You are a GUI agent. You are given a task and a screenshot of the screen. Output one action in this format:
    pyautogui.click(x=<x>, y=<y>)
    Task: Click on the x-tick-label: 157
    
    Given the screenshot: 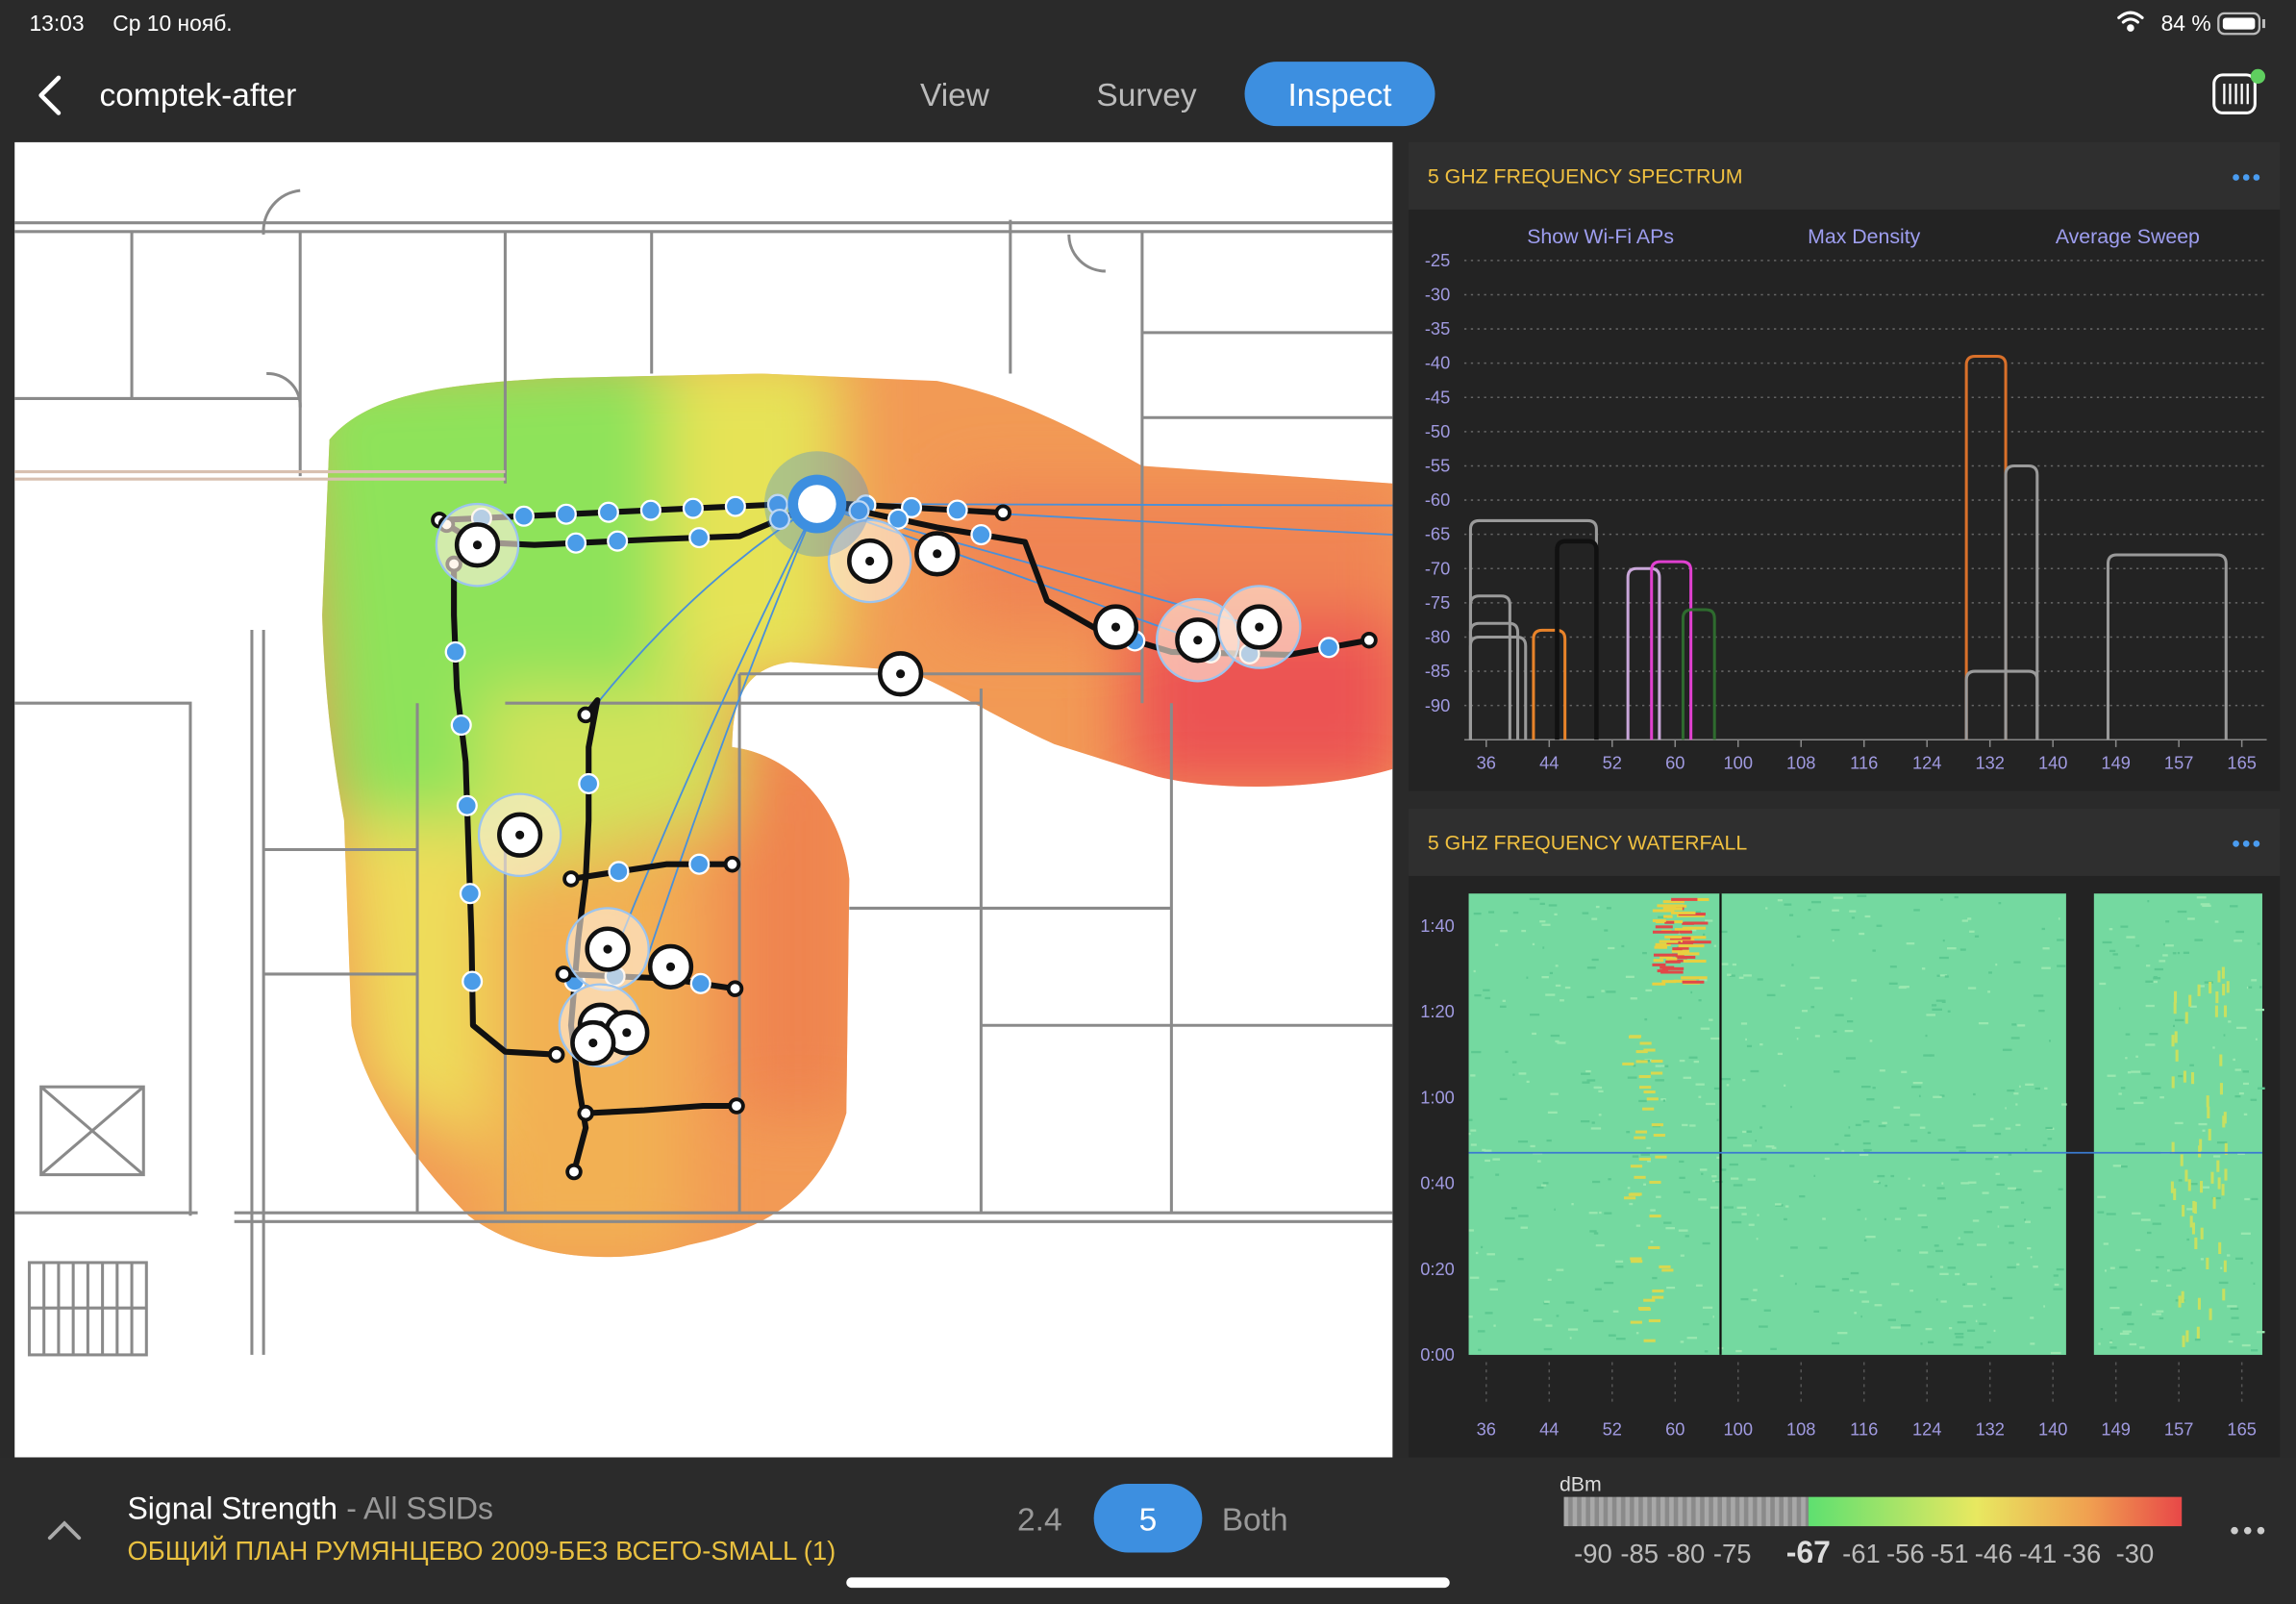 What is the action you would take?
    pyautogui.click(x=2178, y=763)
    